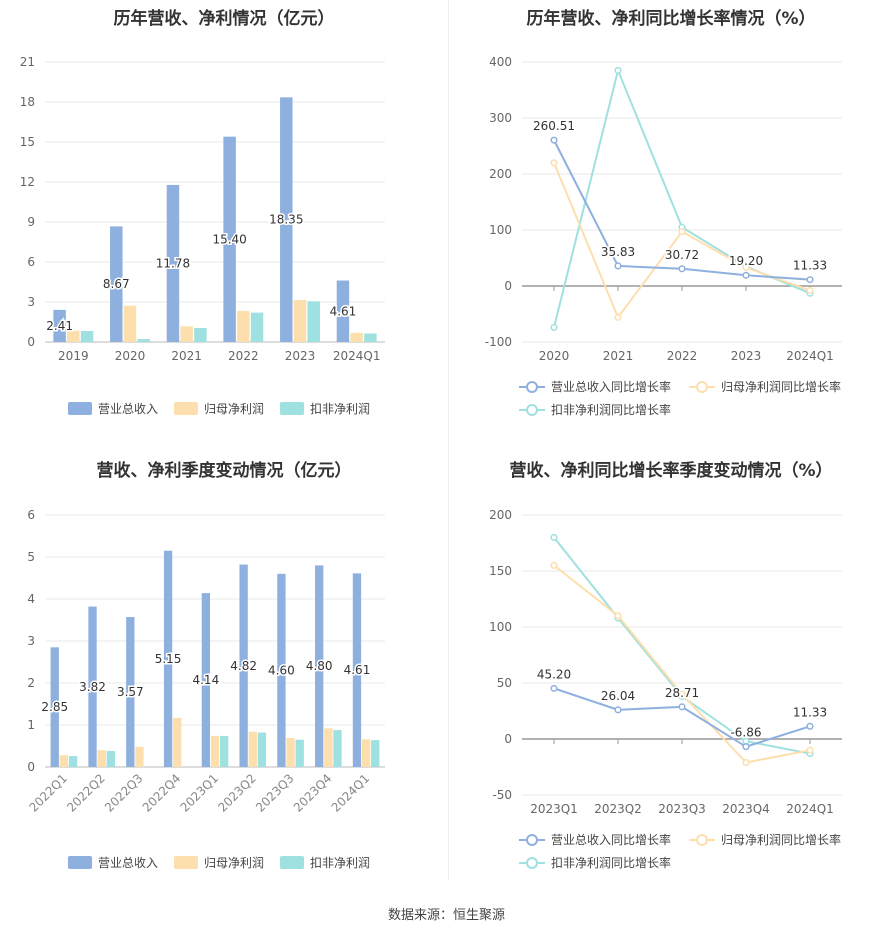  Describe the element at coordinates (340, 409) in the screenshot. I see `legend-label: 扣非净利润` at that location.